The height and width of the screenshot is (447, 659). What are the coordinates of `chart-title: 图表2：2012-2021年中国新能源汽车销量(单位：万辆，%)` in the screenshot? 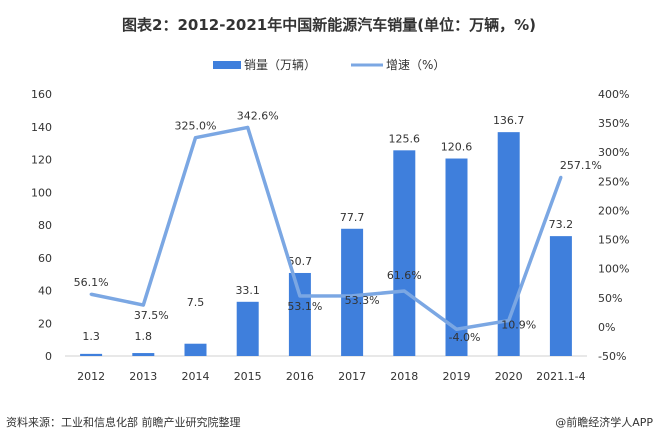 It's located at (329, 25).